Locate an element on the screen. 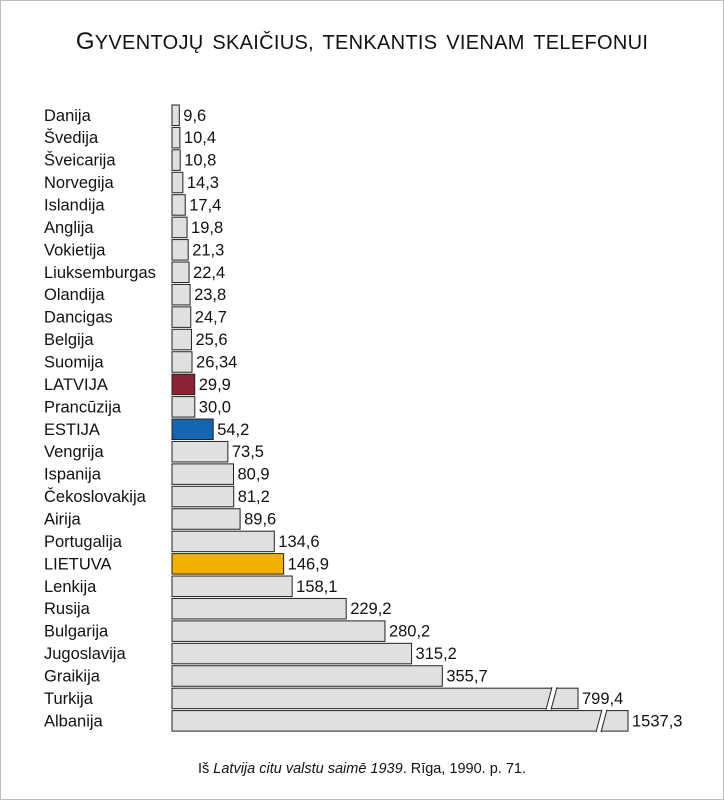 Image resolution: width=724 pixels, height=800 pixels. value-label-suomija: 26,34 is located at coordinates (216, 362).